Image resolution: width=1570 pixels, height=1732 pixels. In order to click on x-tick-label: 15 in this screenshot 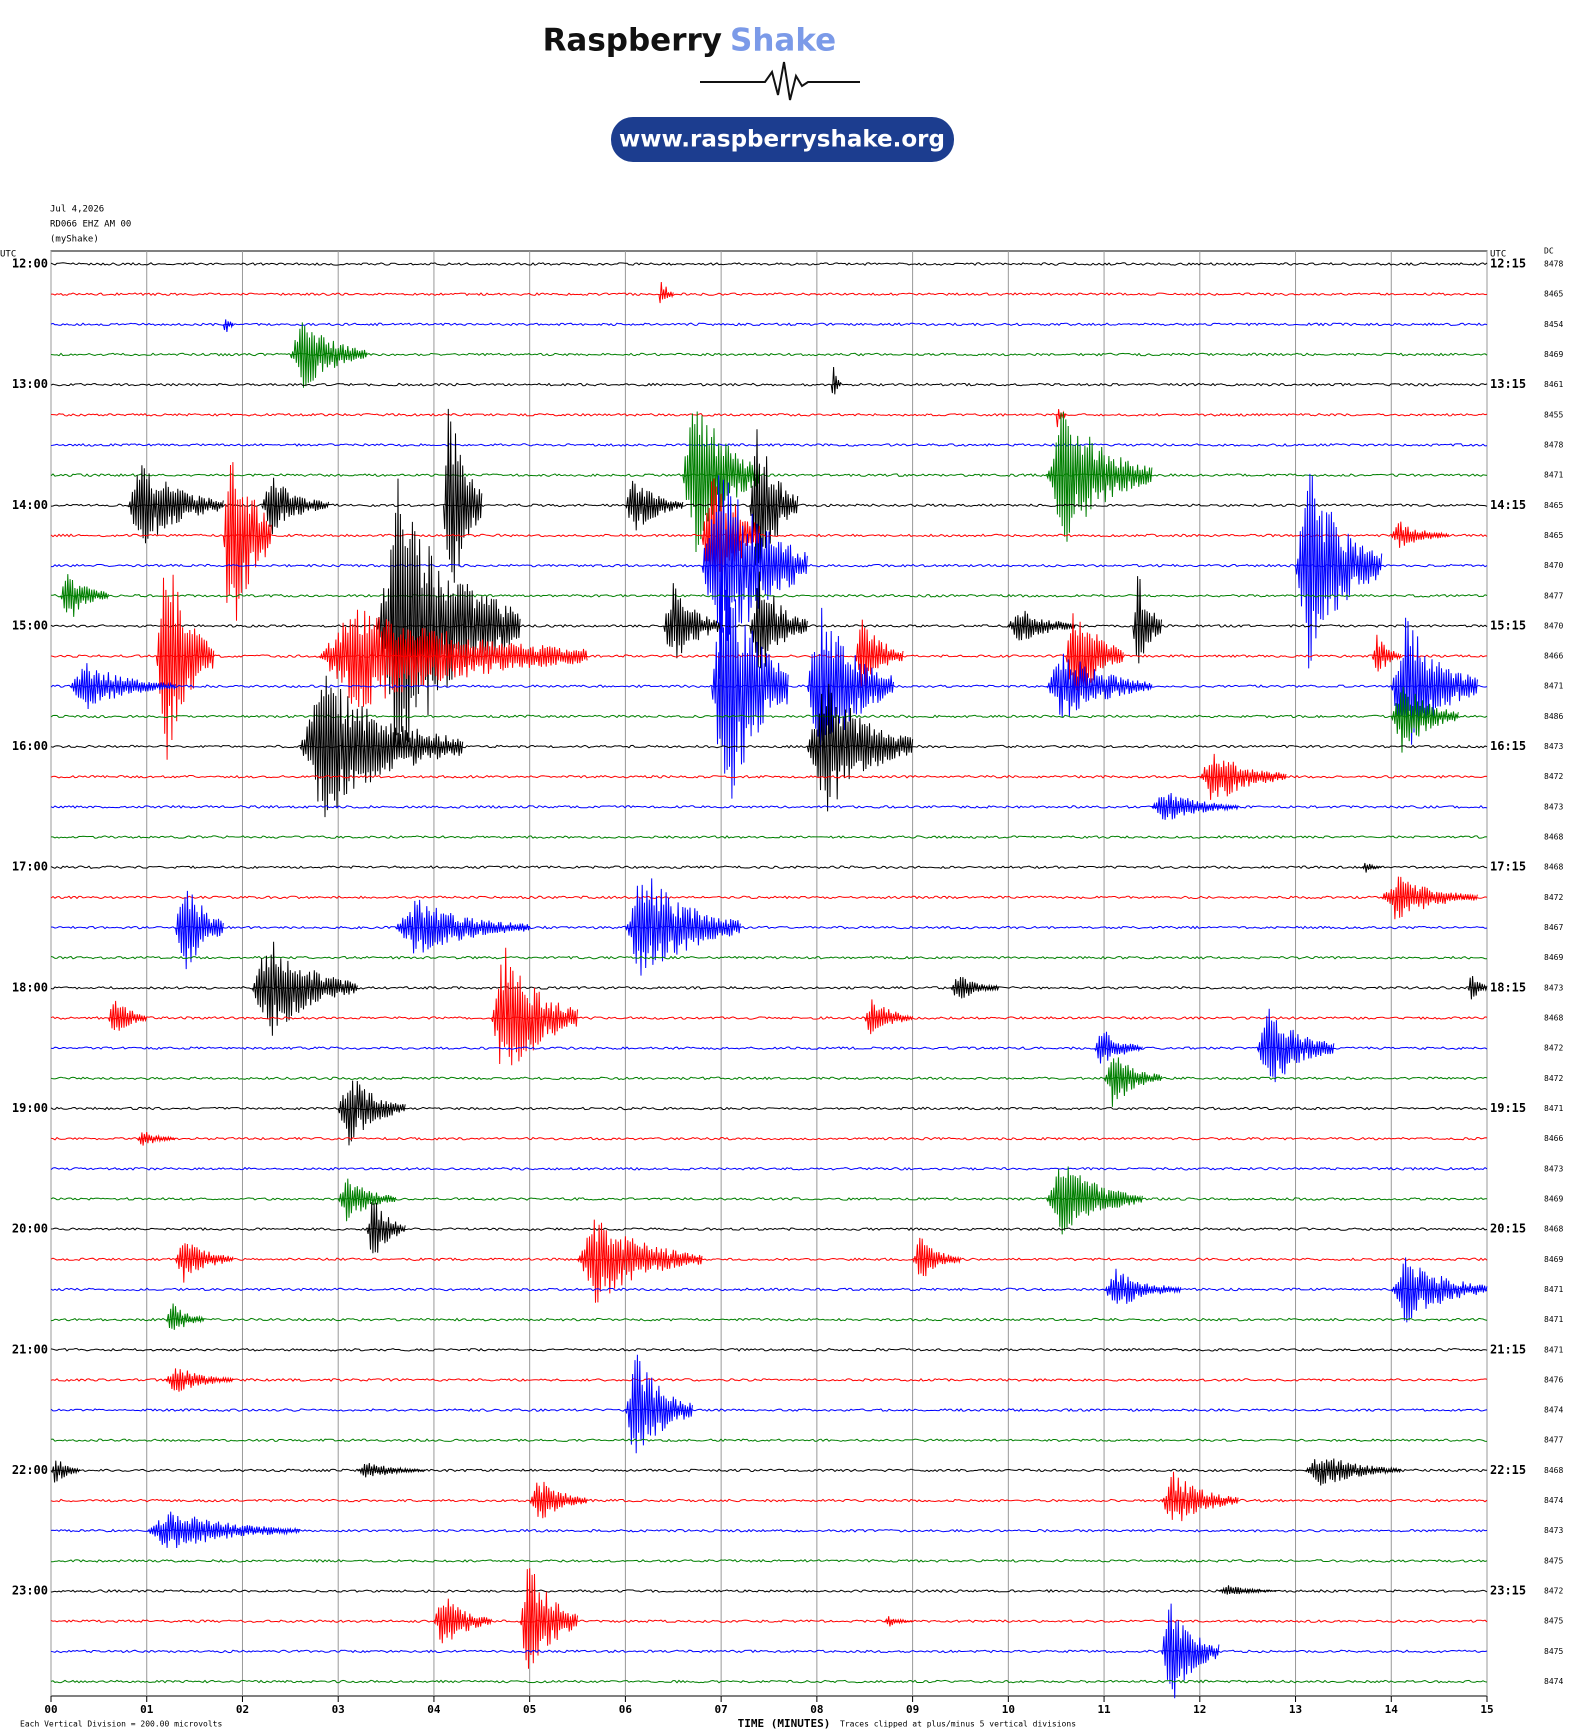, I will do `click(1486, 1709)`.